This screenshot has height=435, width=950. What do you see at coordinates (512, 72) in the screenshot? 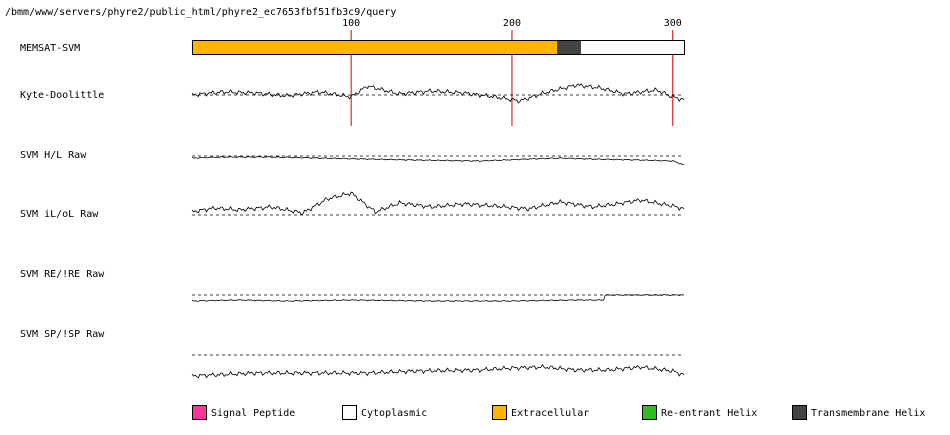
I see `x-axis-ticks: 100 200 300` at bounding box center [512, 72].